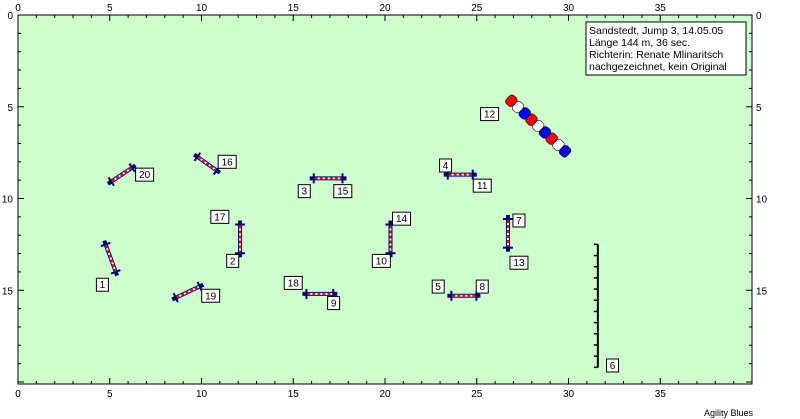  I want to click on obstacle-number-9: 9, so click(334, 303).